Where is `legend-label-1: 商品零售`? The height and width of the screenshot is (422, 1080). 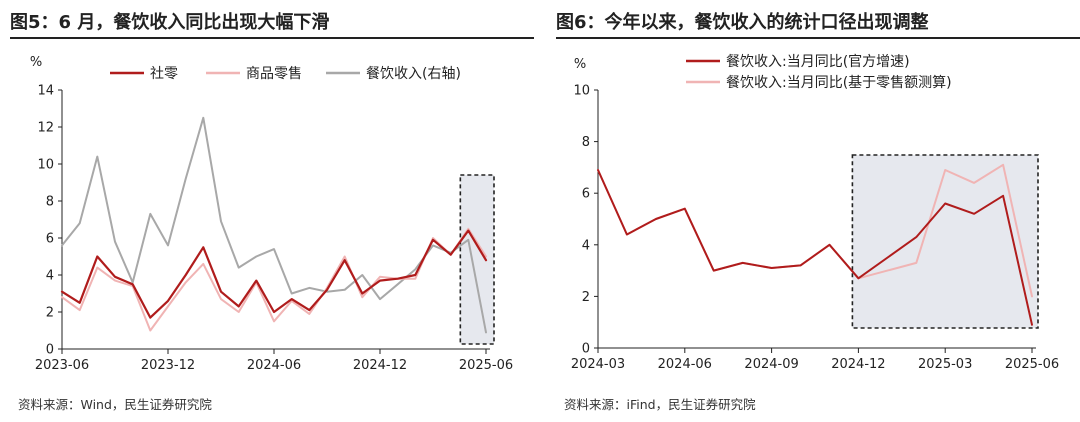 legend-label-1: 商品零售 is located at coordinates (274, 74).